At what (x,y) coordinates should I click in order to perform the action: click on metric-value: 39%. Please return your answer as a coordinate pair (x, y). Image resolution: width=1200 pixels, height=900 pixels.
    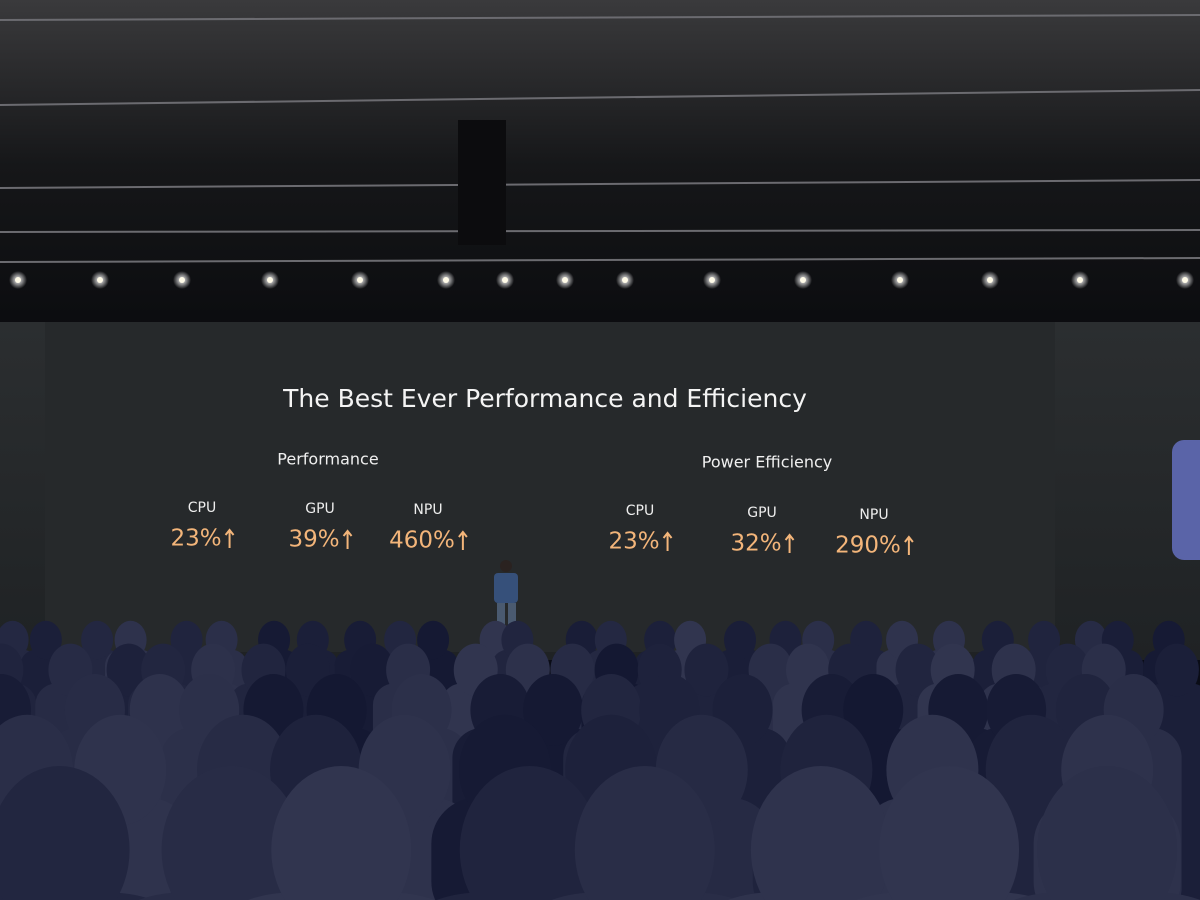
    Looking at the image, I should click on (313, 540).